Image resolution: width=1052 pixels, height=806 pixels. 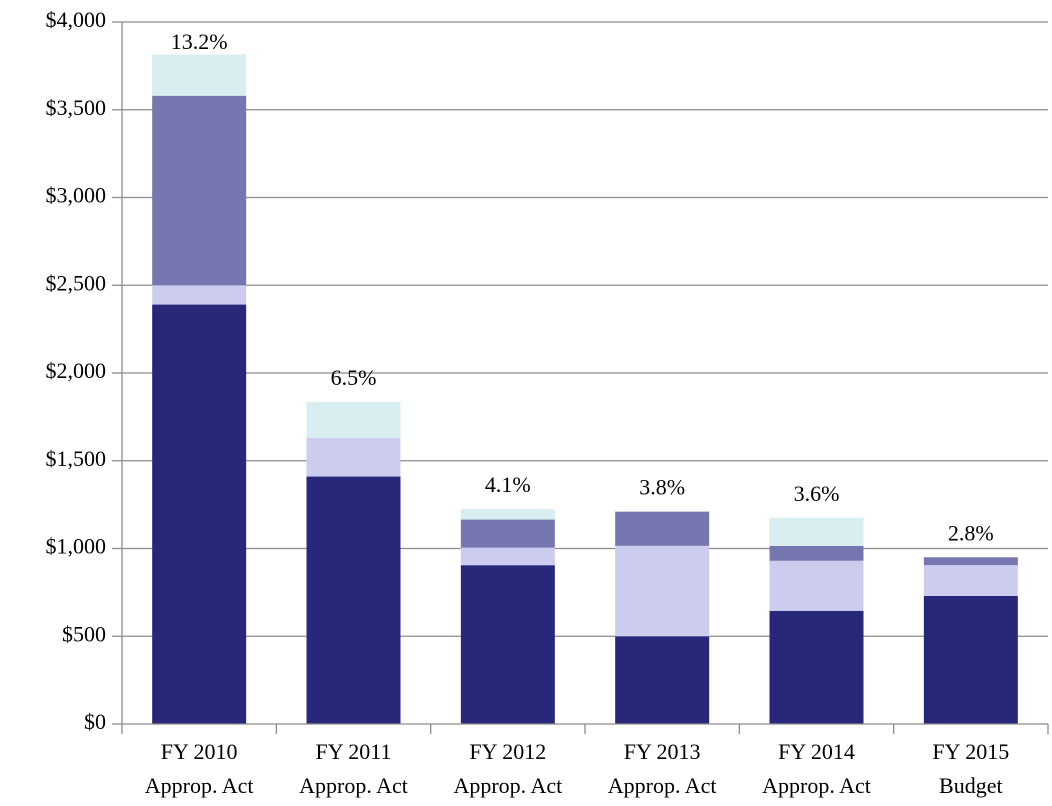 I want to click on y-tick-label: $3,000, so click(x=76, y=195).